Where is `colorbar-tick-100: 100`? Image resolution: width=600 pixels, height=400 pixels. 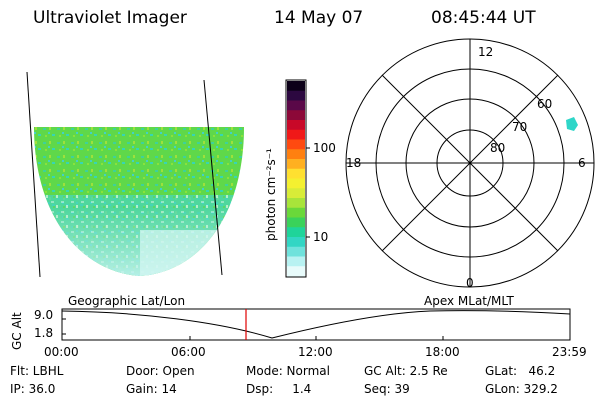
colorbar-tick-100: 100 is located at coordinates (324, 148).